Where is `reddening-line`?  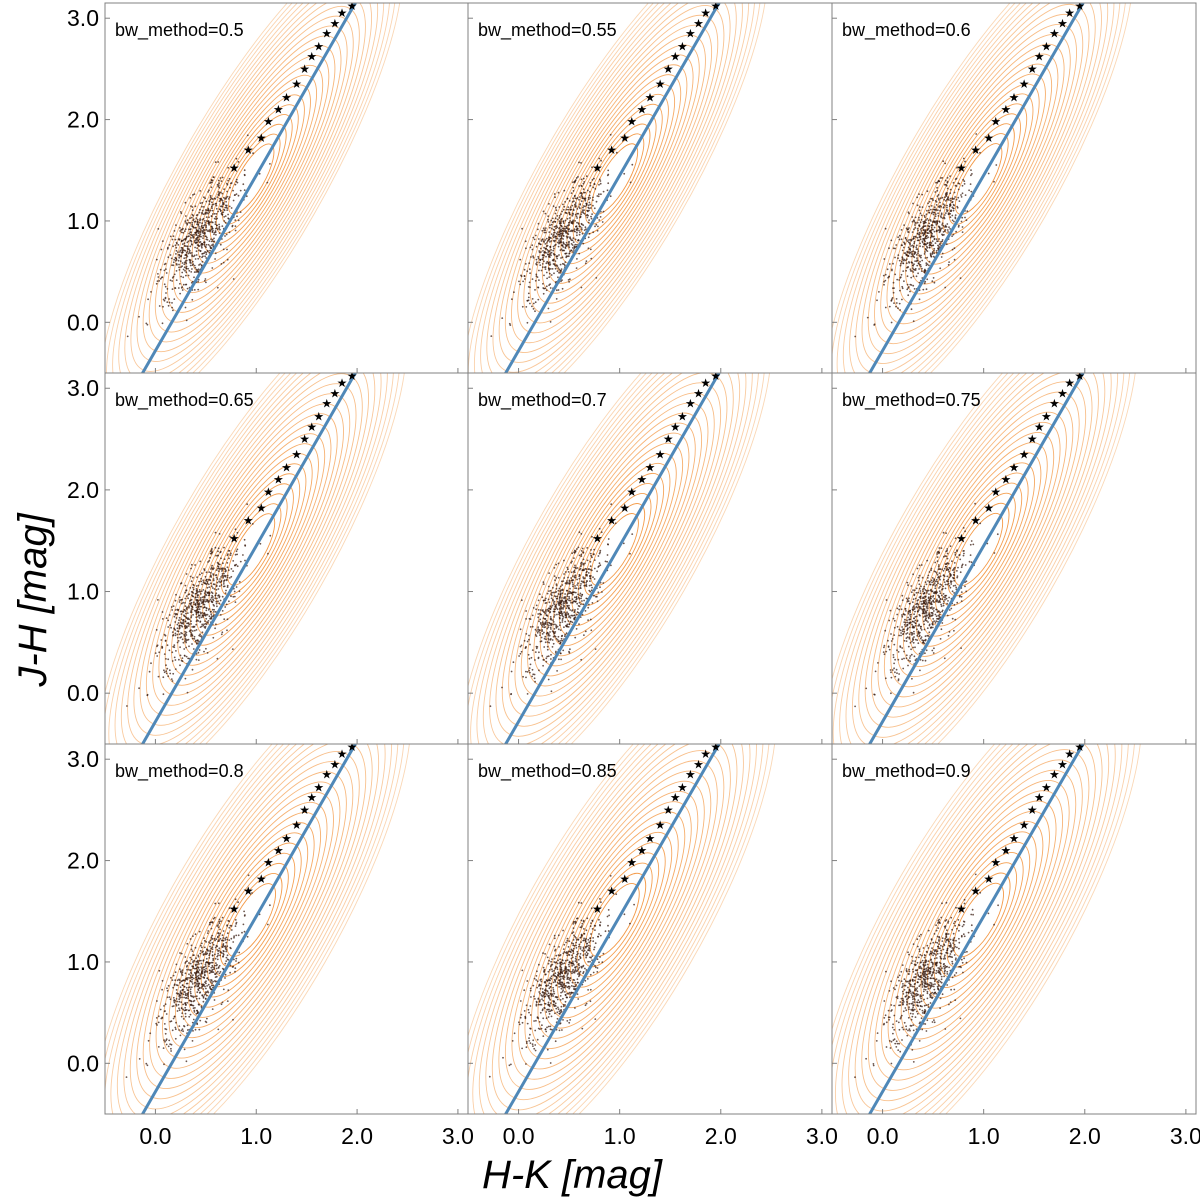
reddening-line is located at coordinates (976, 558).